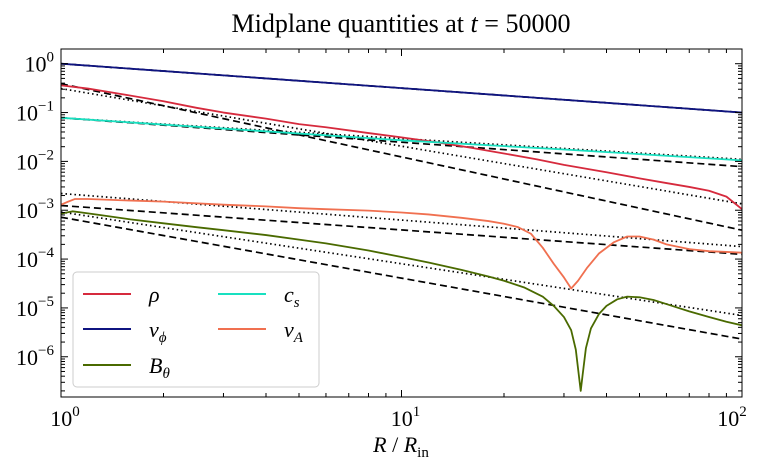 Image resolution: width=769 pixels, height=468 pixels. I want to click on legend: ρ vϕ Bθ cs vA, so click(196, 329).